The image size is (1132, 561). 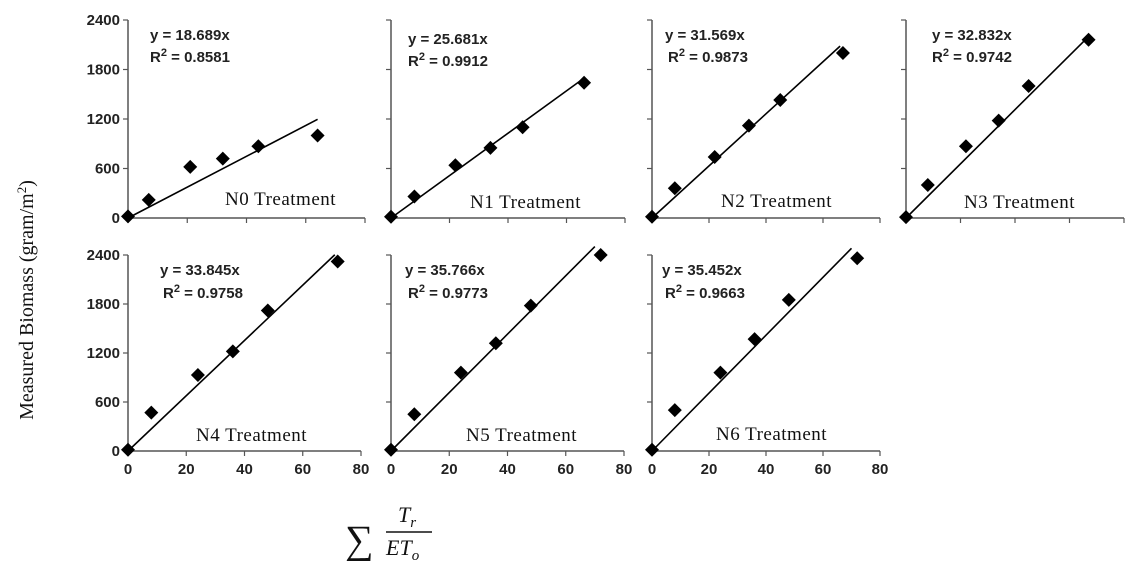 What do you see at coordinates (521, 435) in the screenshot?
I see `treatment-label: N5 Treatment` at bounding box center [521, 435].